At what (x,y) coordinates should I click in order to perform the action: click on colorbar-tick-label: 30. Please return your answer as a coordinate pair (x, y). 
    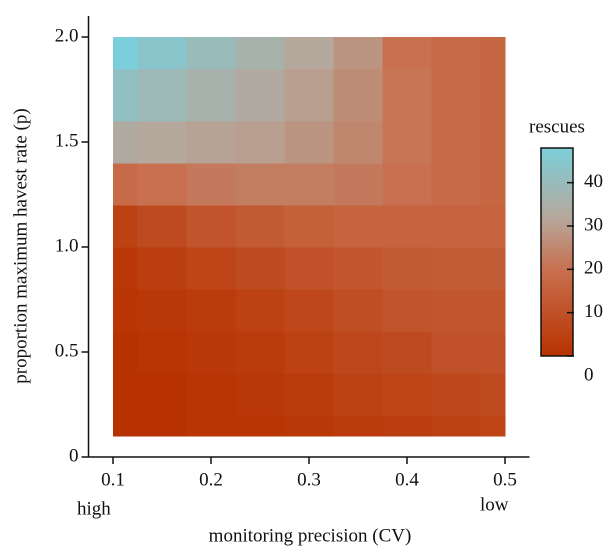
    Looking at the image, I should click on (593, 224).